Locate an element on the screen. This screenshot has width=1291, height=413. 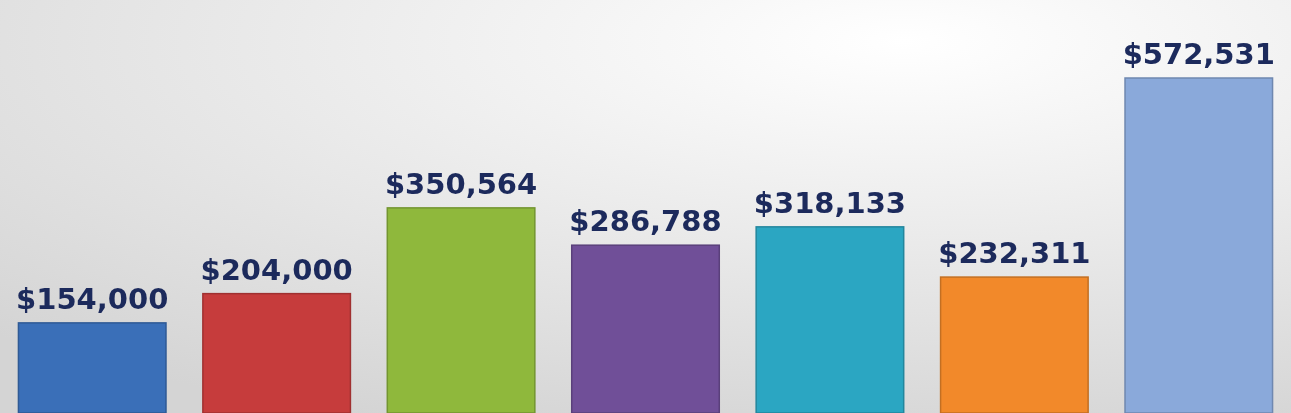
data-label: $154,000 is located at coordinates (92, 298).